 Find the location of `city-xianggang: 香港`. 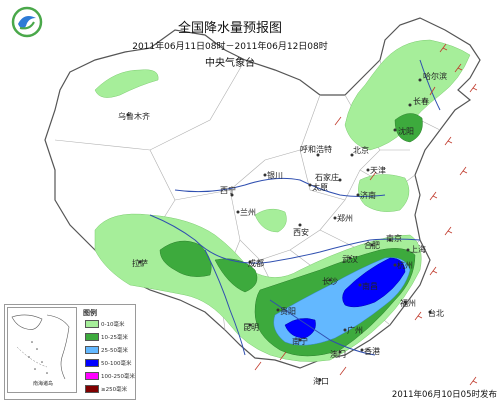

city-xianggang: 香港 is located at coordinates (372, 351).